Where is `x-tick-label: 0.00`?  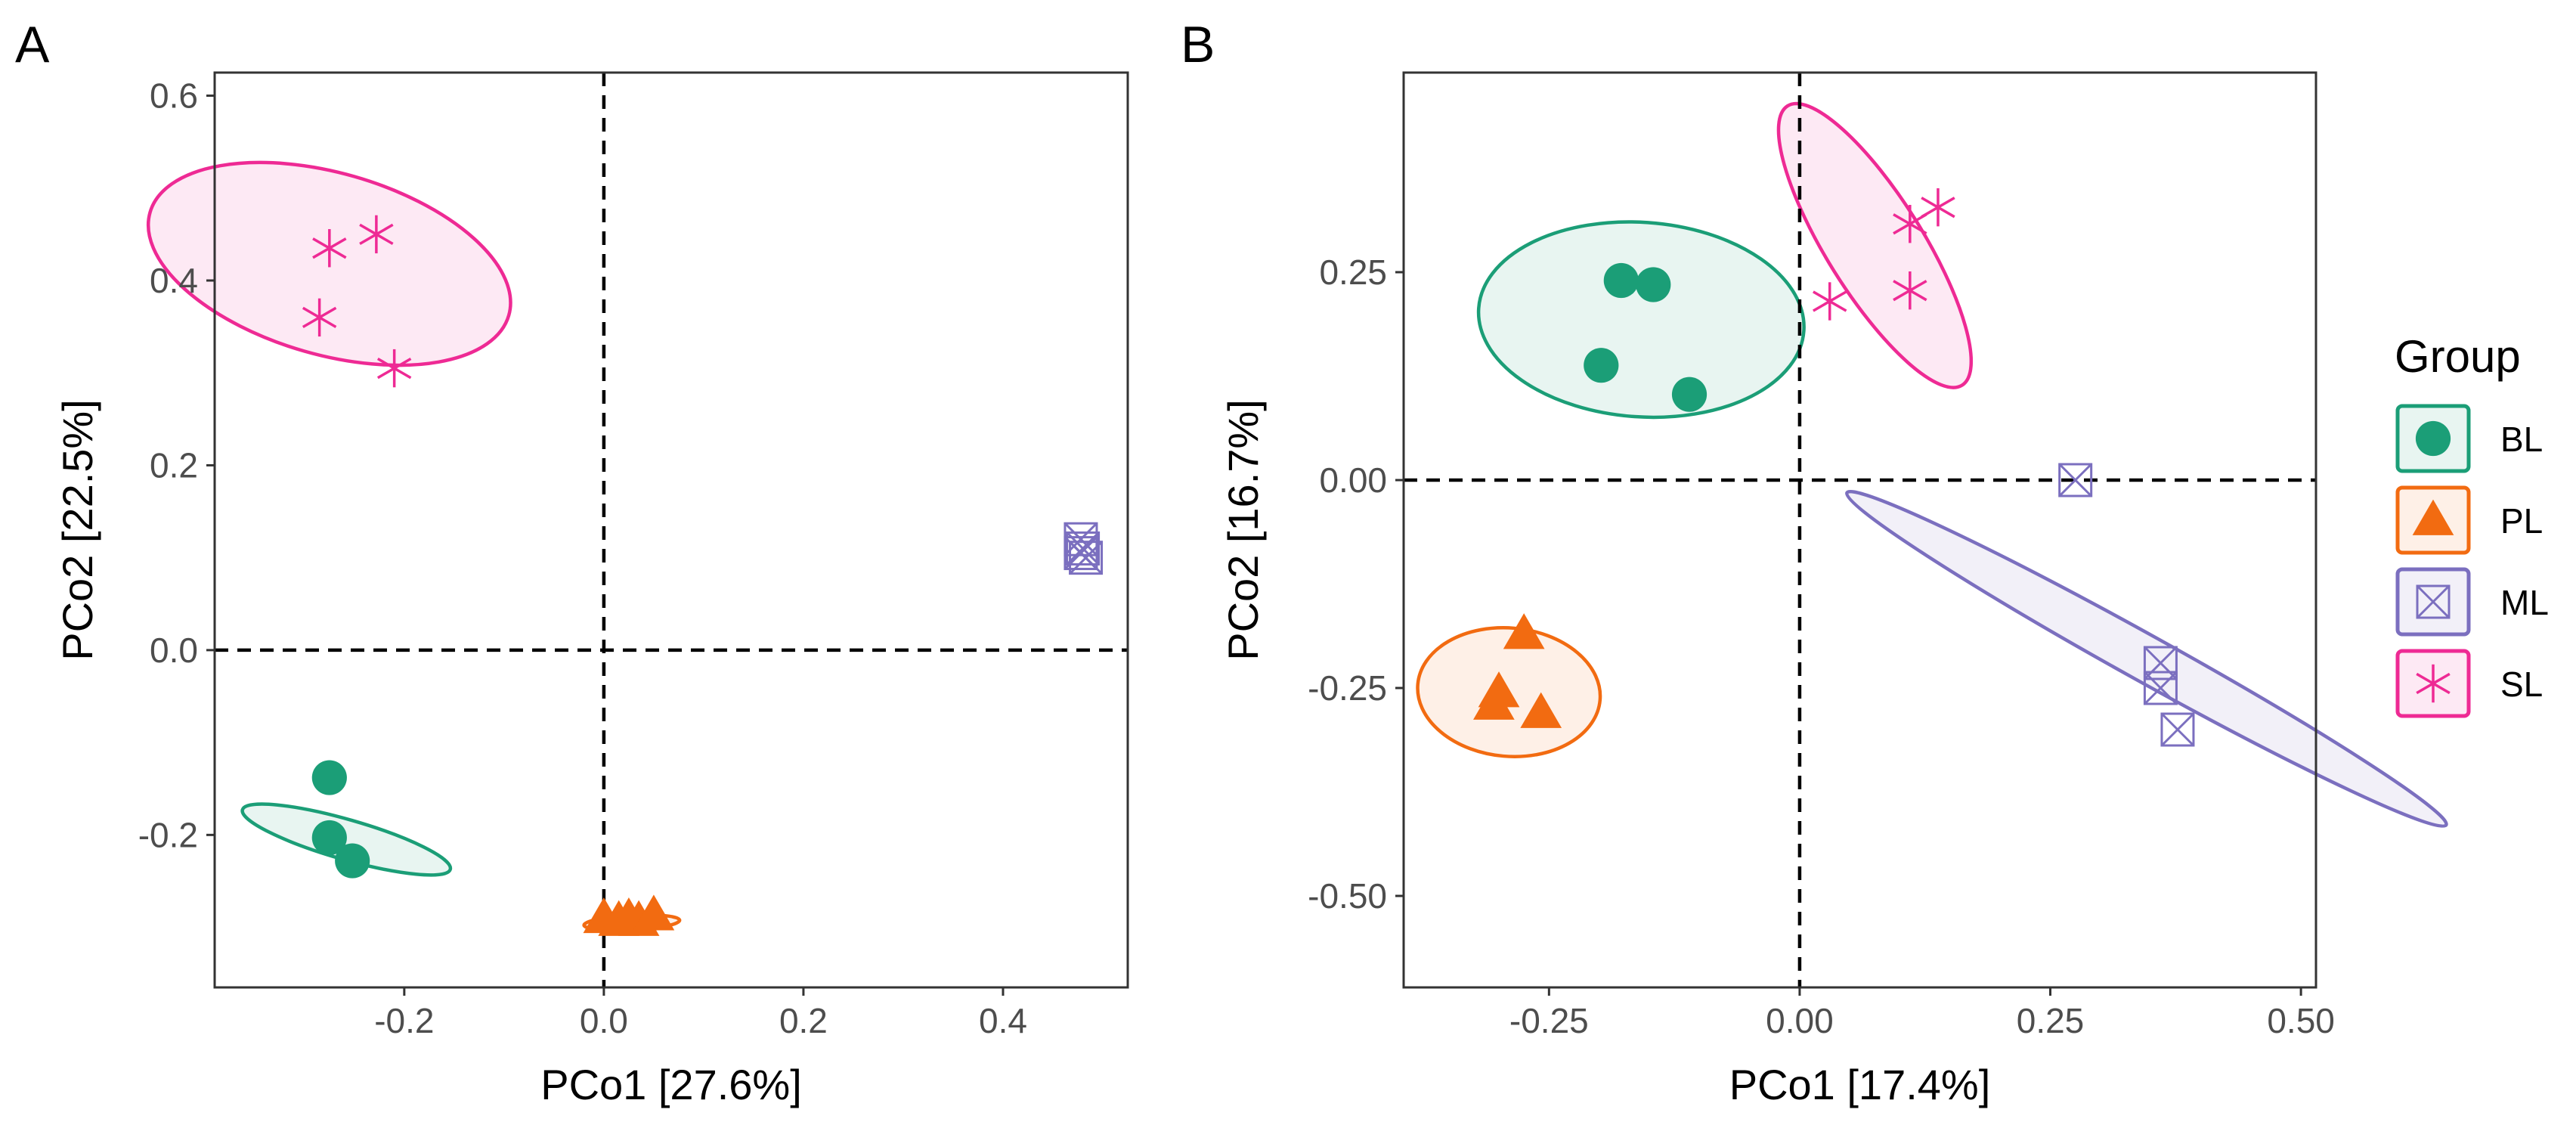 x-tick-label: 0.00 is located at coordinates (1800, 1021).